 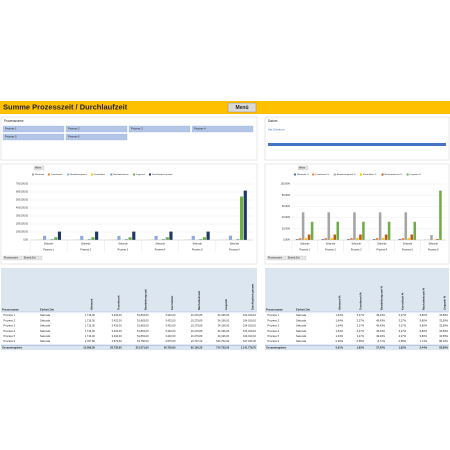 I want to click on slicer-button-label: Prozess 5, so click(x=11, y=137).